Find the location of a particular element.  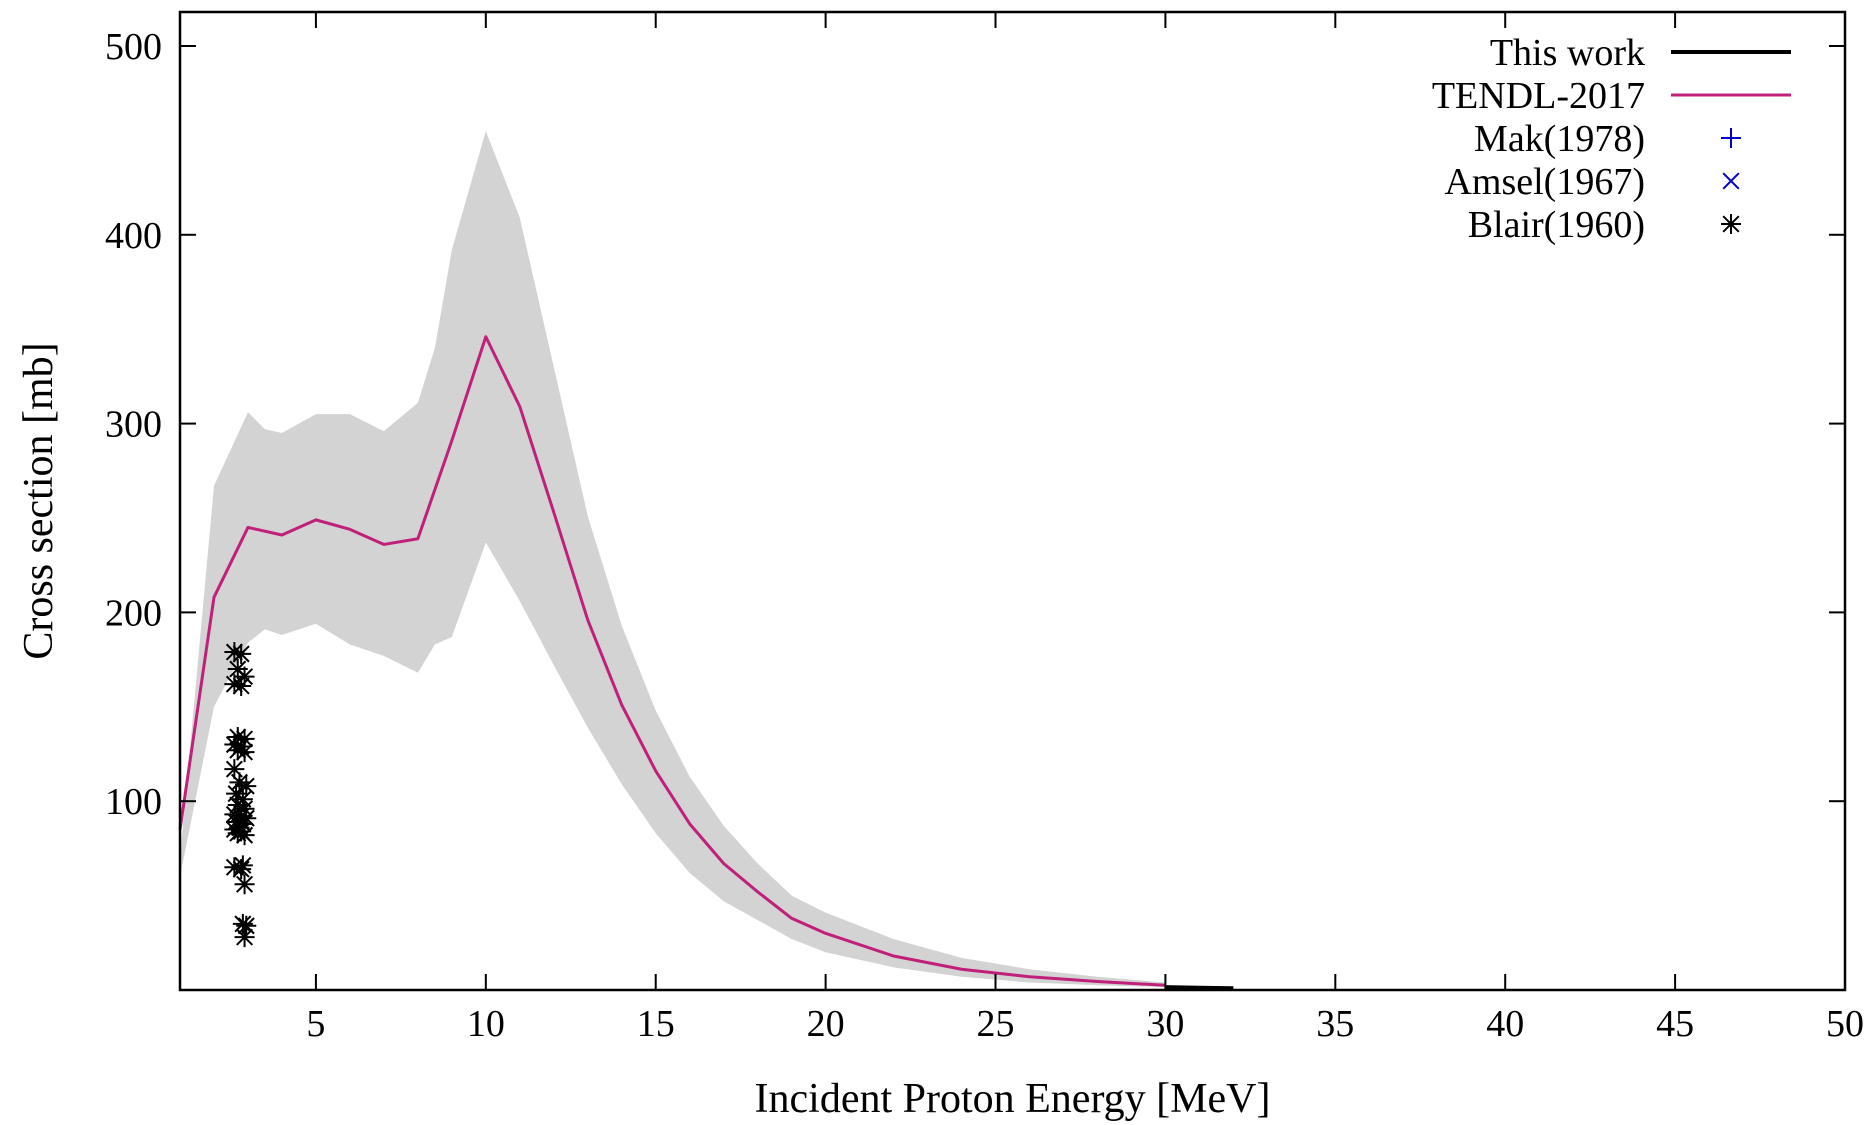

x-tick-label: 45 is located at coordinates (1675, 1024).